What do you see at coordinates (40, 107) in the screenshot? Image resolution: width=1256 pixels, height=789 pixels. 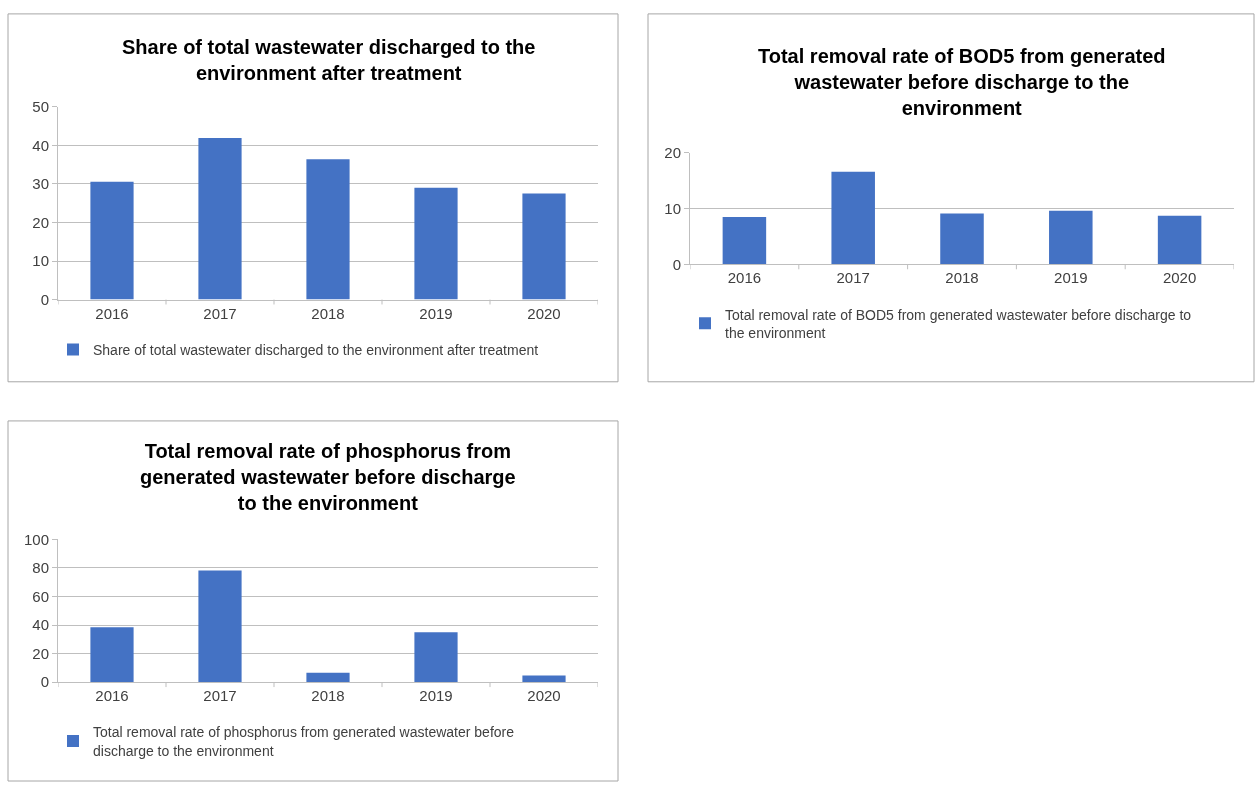 I see `y-tick-label: 50` at bounding box center [40, 107].